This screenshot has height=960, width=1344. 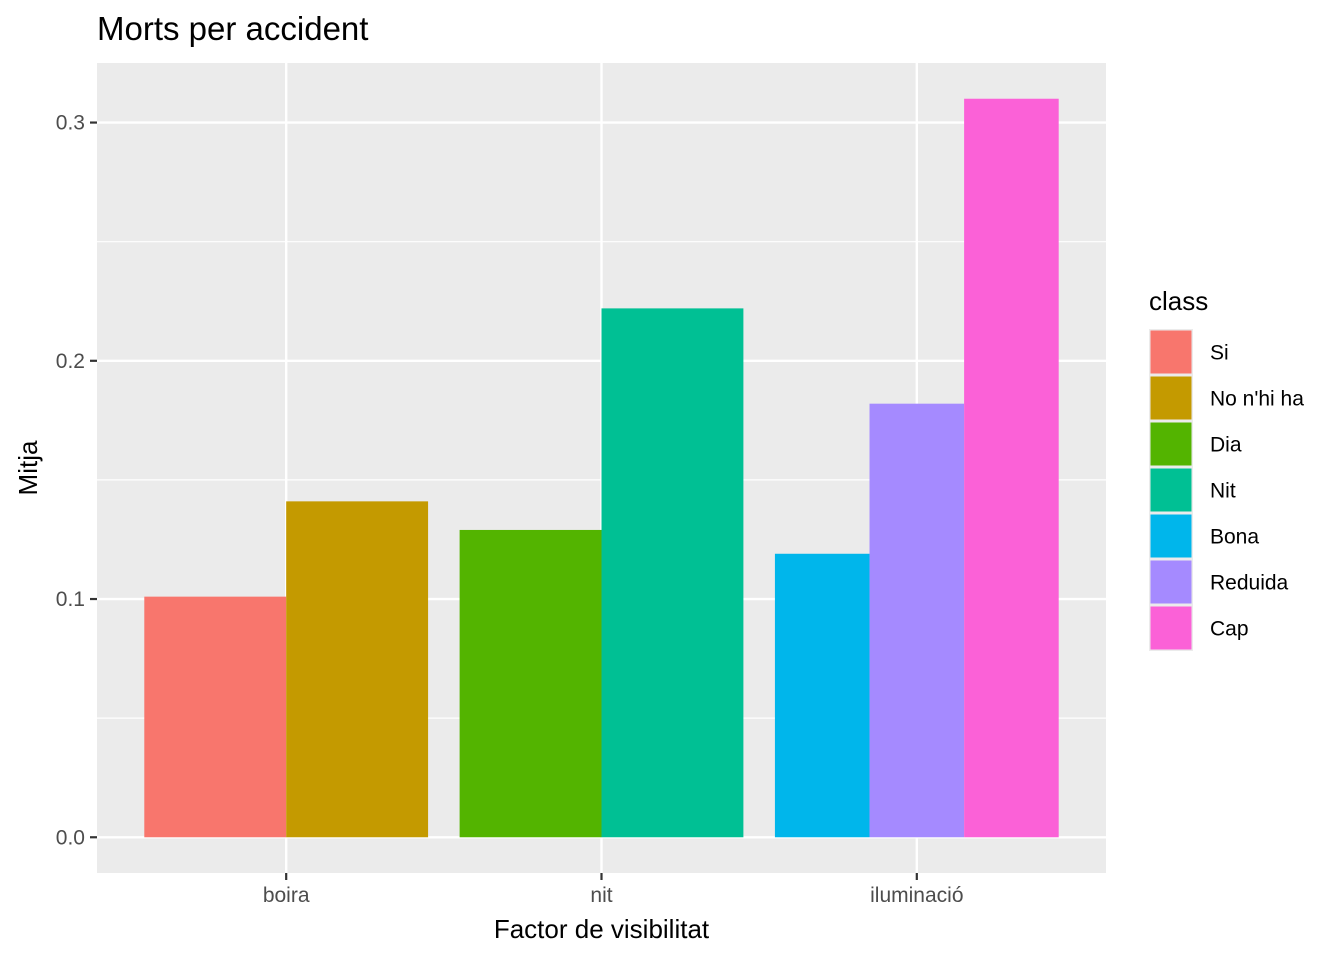 I want to click on bar-iluminació-reduida, so click(x=917, y=620).